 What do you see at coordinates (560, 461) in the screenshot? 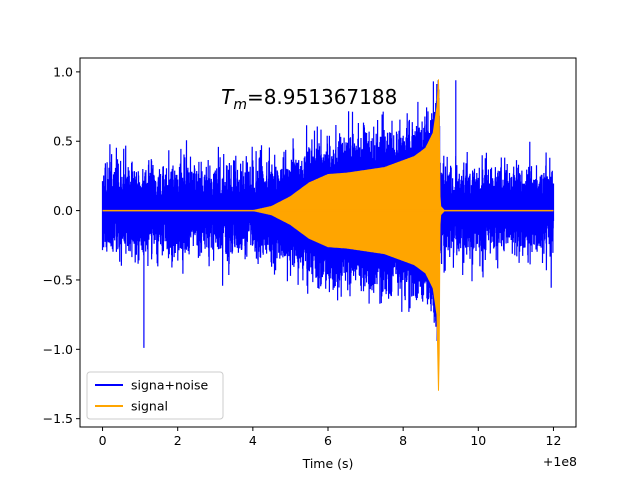
I see `x-axis-offset-label: +1e8` at bounding box center [560, 461].